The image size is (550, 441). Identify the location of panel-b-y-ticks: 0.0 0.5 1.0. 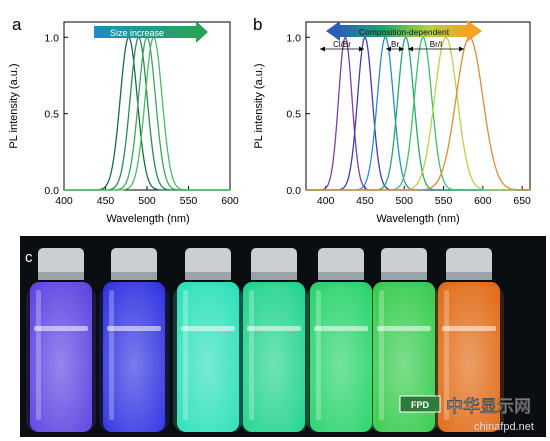
(298, 114).